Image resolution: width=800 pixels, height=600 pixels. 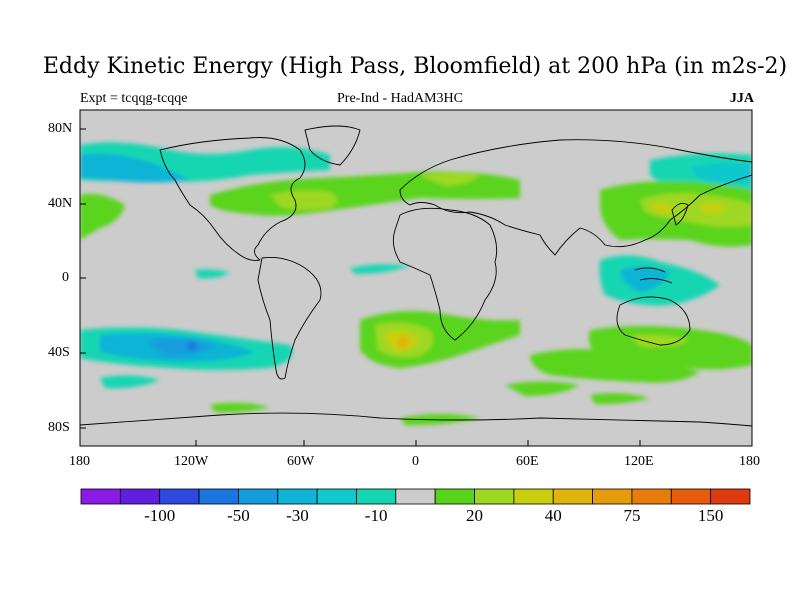 I want to click on colorbar-tick-label: -50, so click(x=238, y=515).